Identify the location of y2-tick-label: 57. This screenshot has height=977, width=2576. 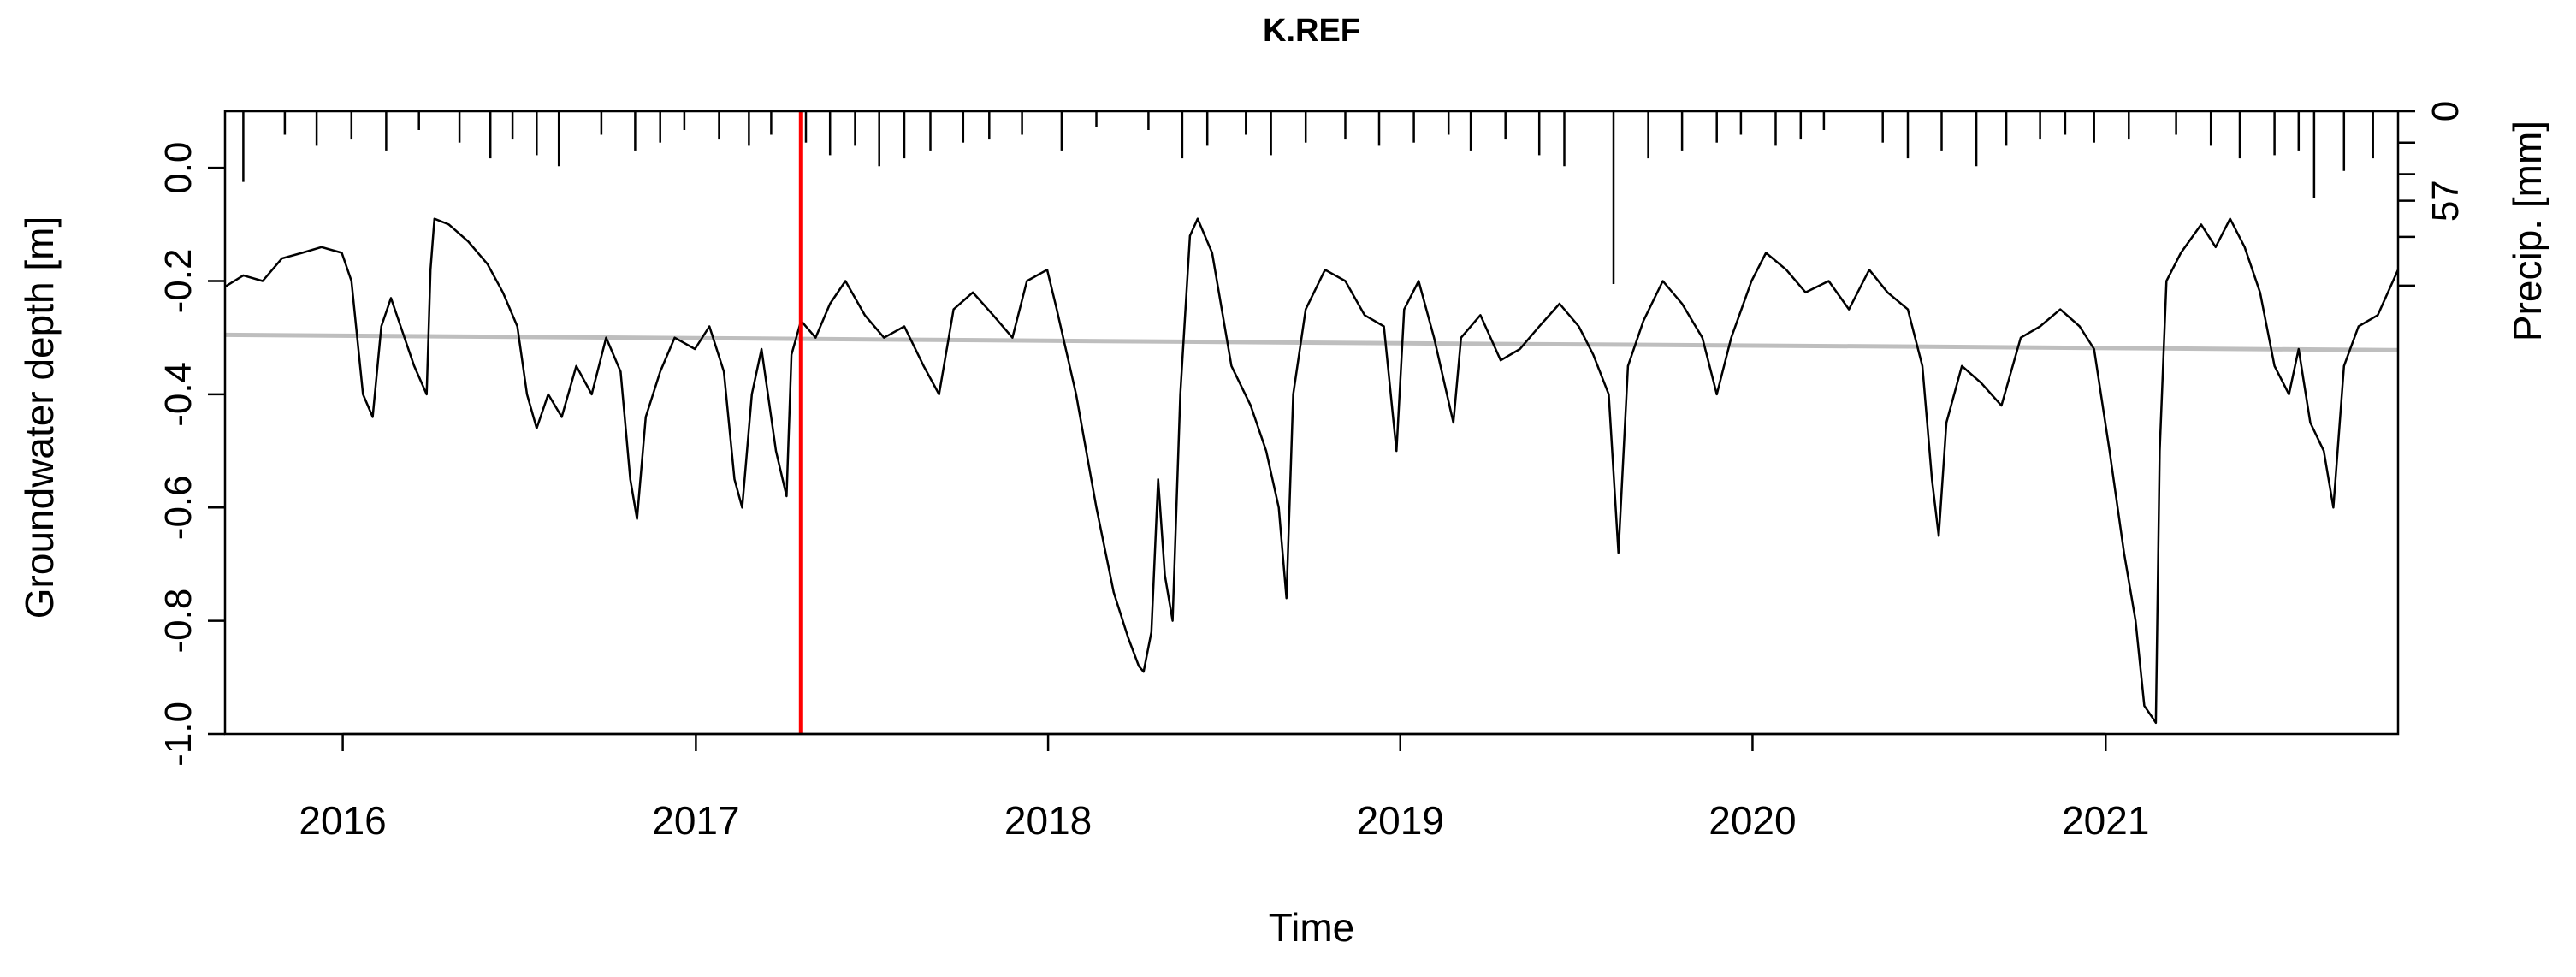
(2445, 201).